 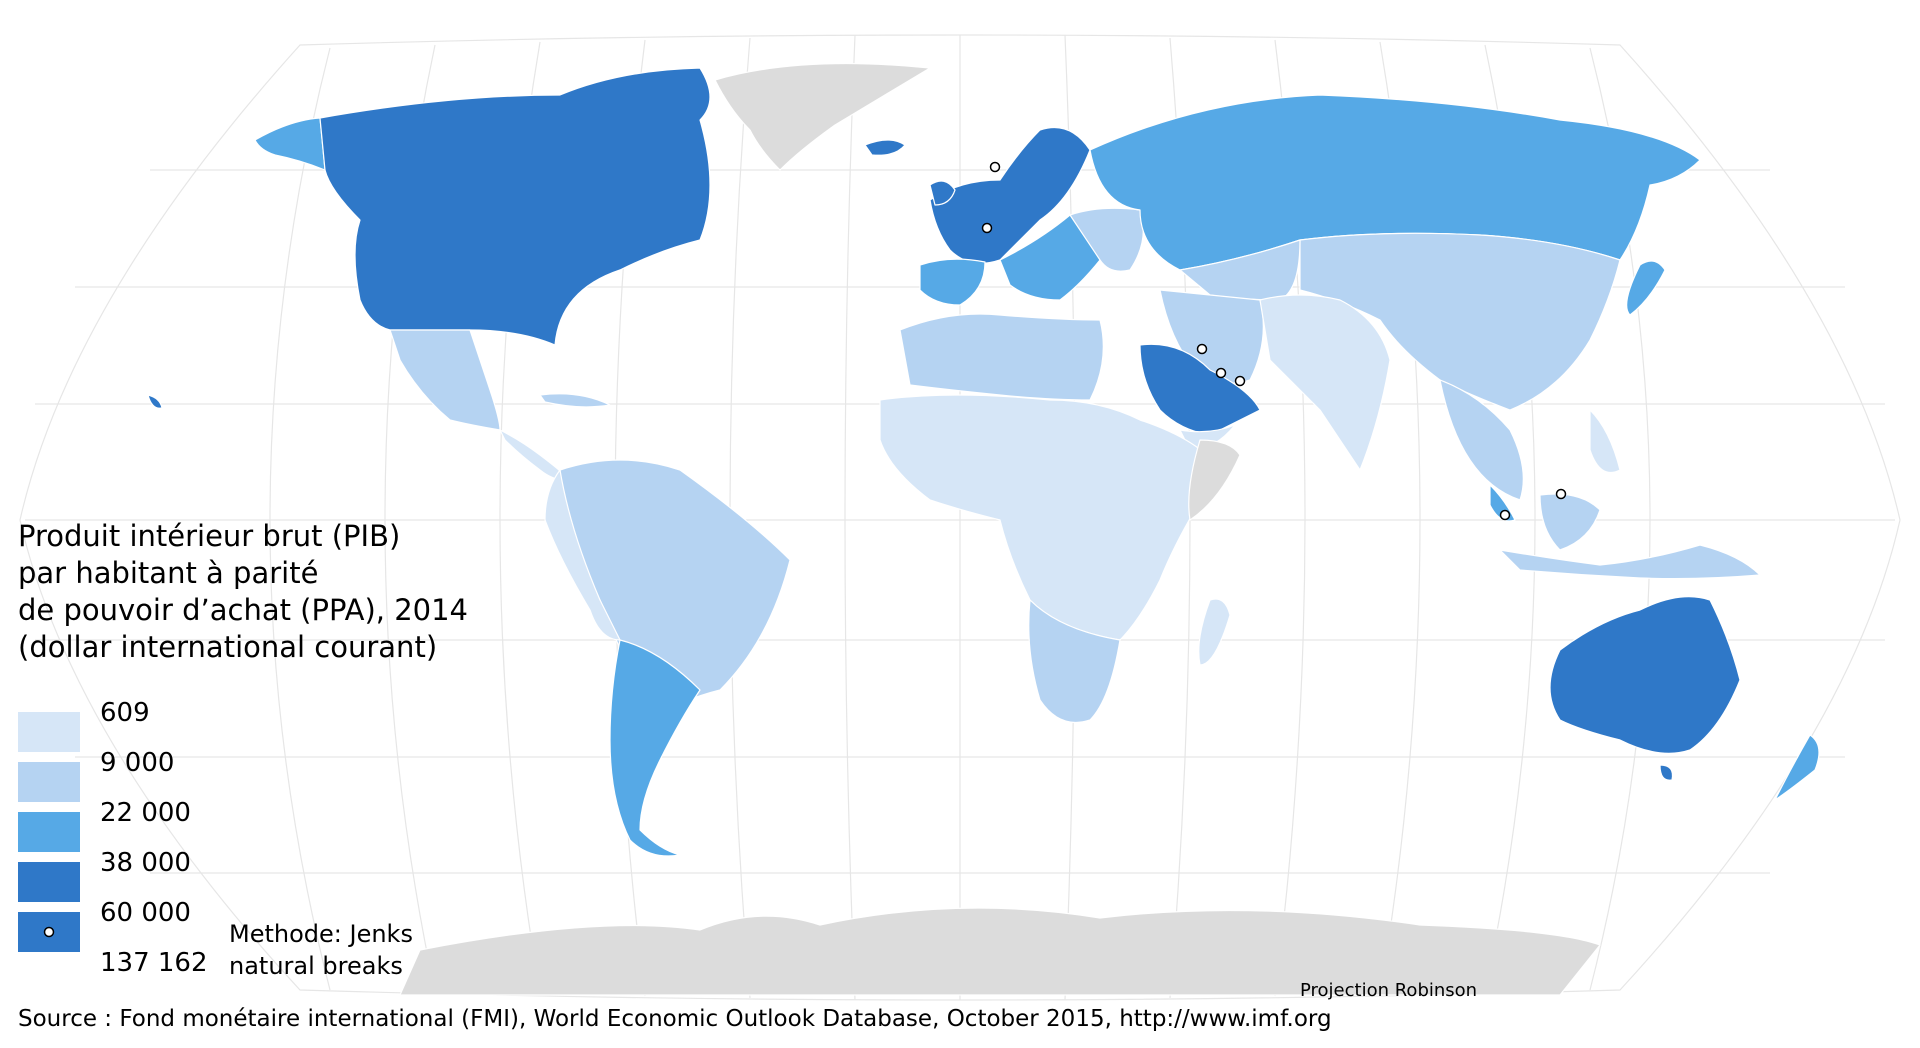 I want to click on caribbean, so click(x=575, y=400).